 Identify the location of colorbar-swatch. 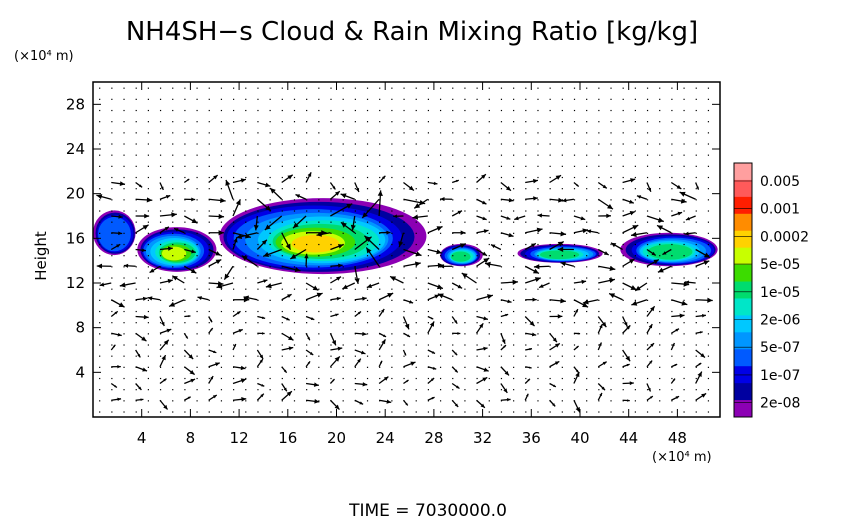
(743, 222).